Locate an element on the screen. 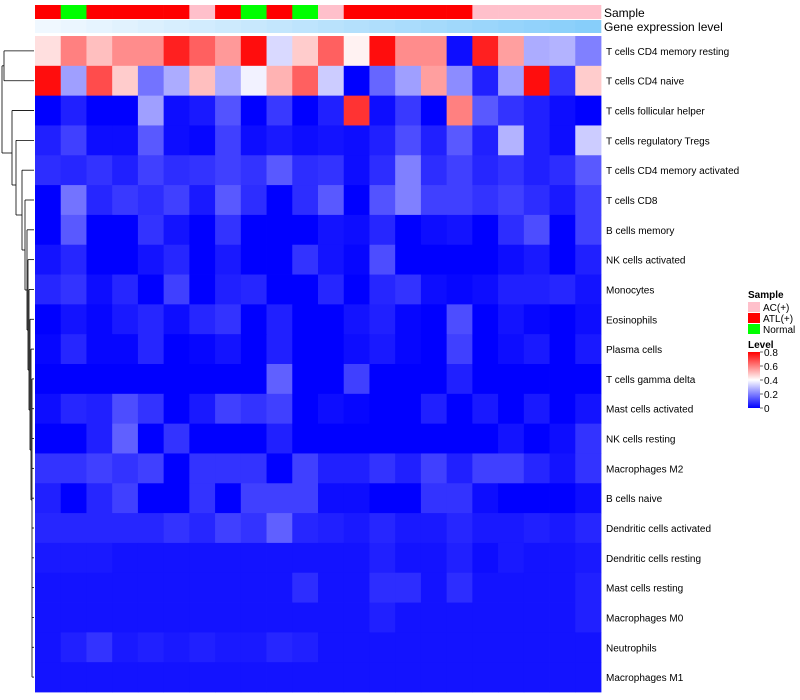  row-label: T cells follicular helper is located at coordinates (655, 112).